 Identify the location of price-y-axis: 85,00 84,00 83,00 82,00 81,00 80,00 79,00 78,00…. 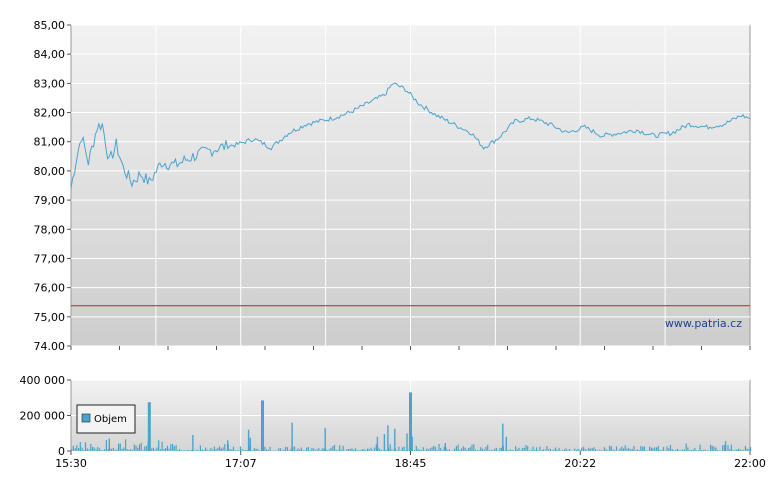
(52, 186).